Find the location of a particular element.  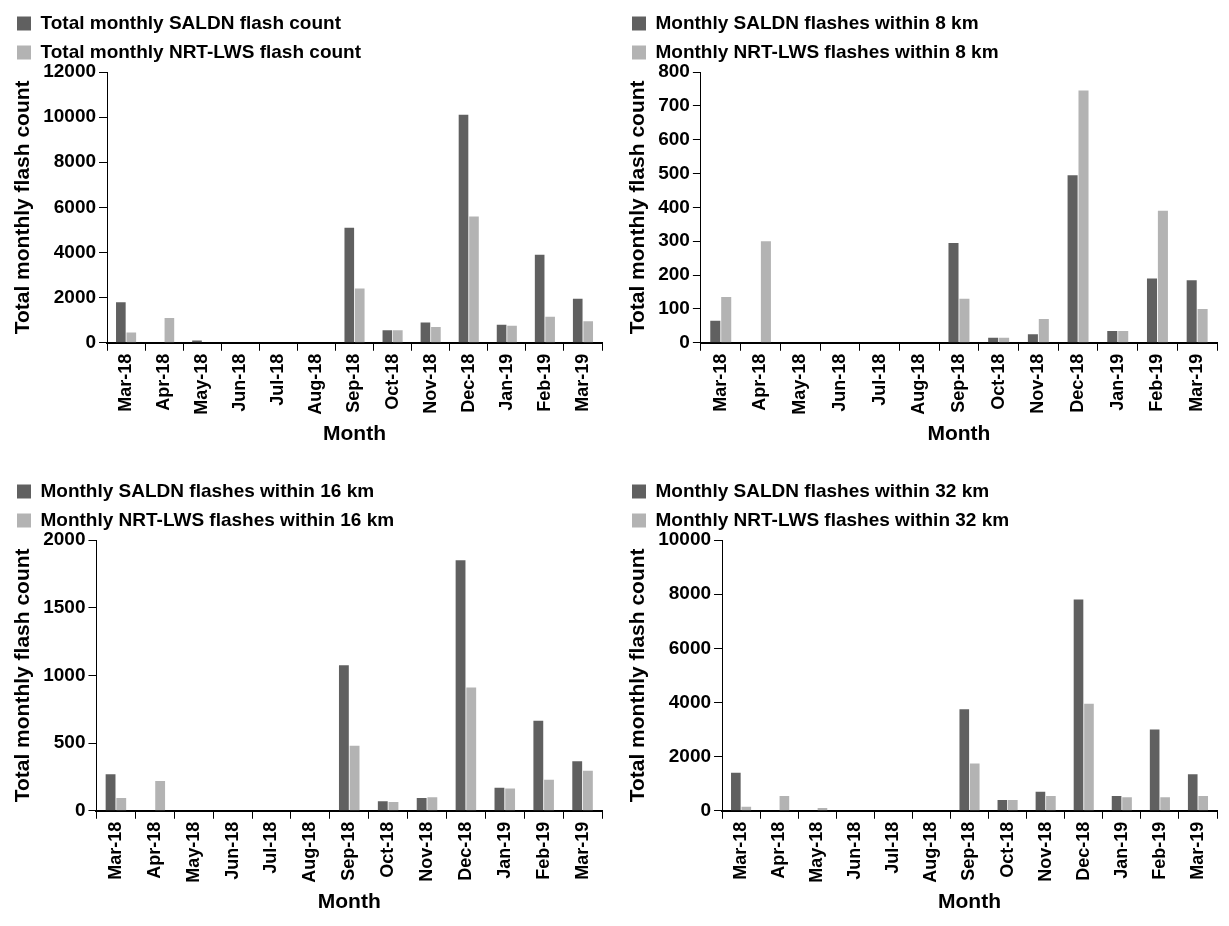

legend-label: Total monthly NRT-LWS flash count is located at coordinates (201, 51).